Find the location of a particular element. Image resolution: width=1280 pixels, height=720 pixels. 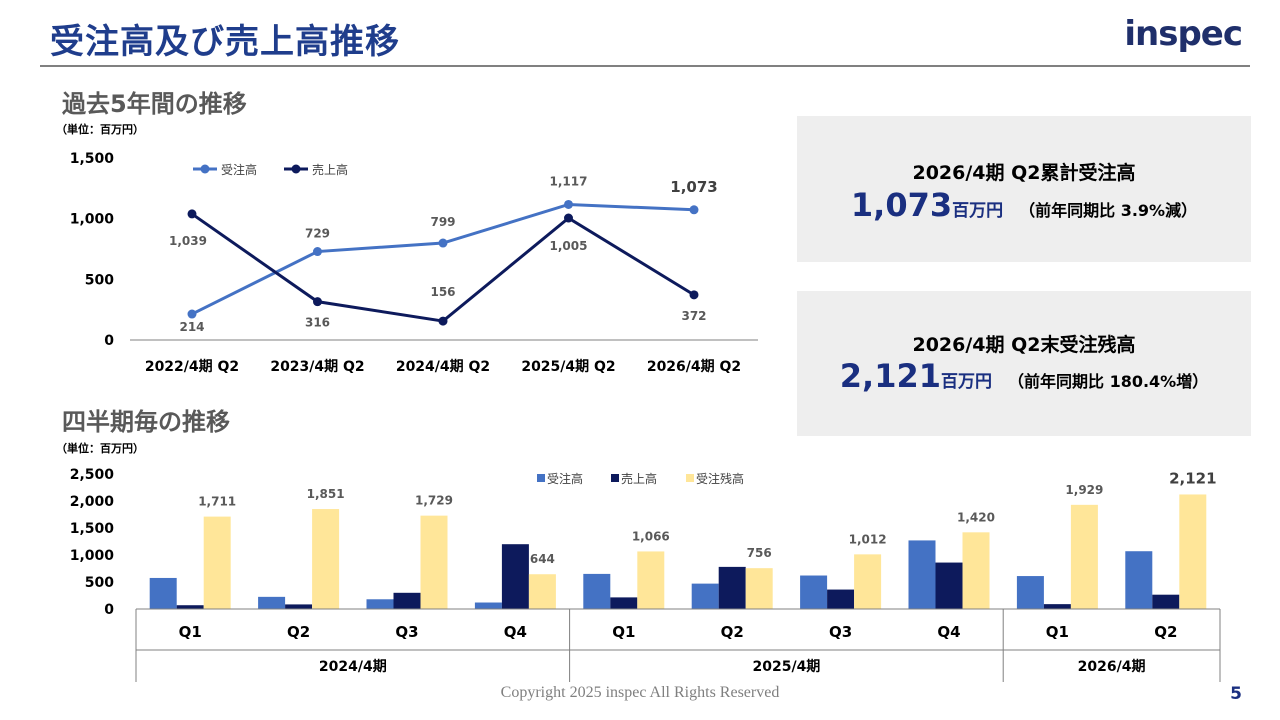

bar-chart-y-tick: 2,500 is located at coordinates (92, 475).